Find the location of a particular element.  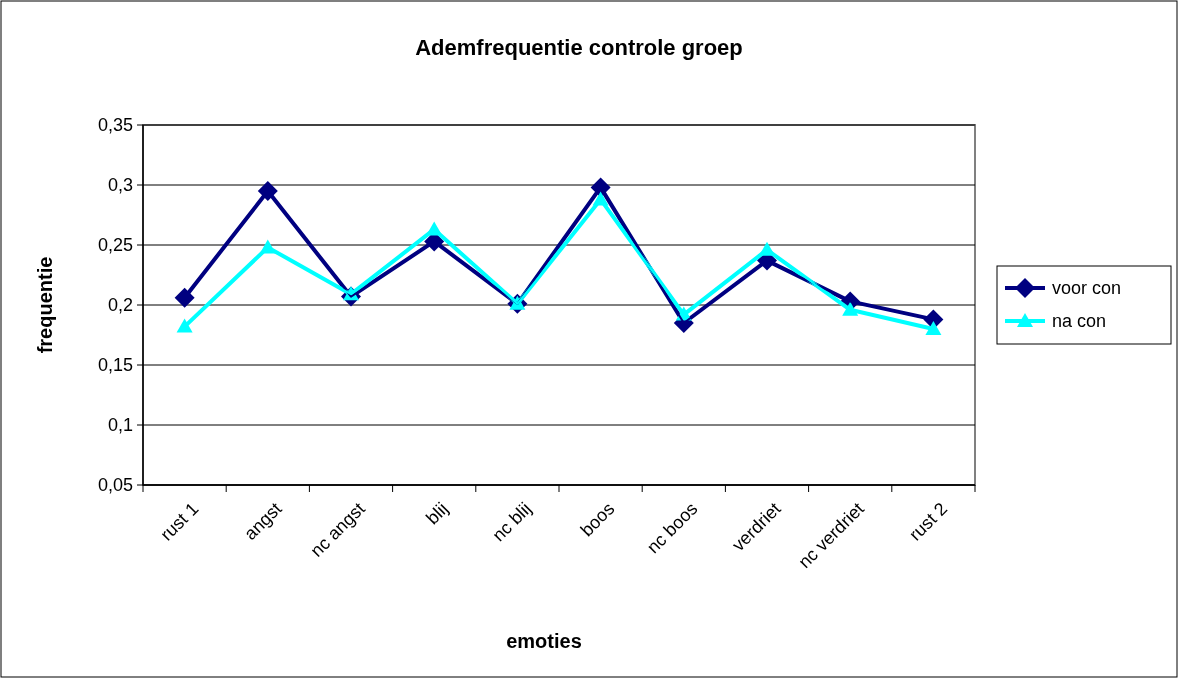

x-tick-label: nc blij is located at coordinates (512, 522).